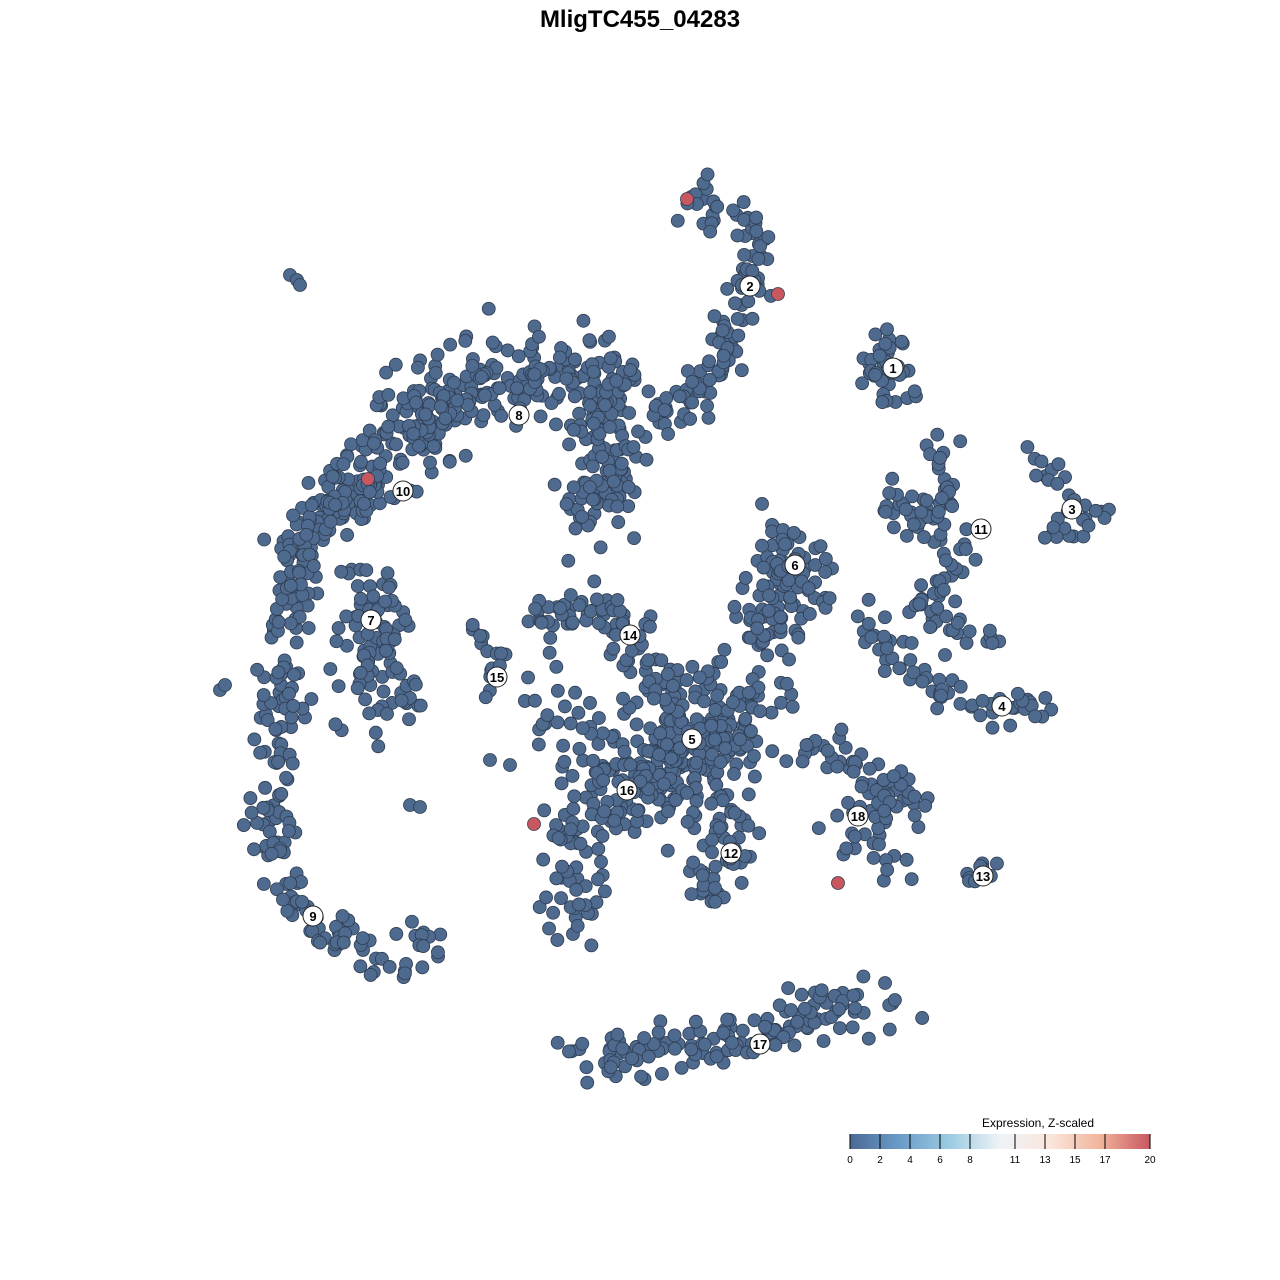  I want to click on legend-tick-label: 6, so click(940, 1160).